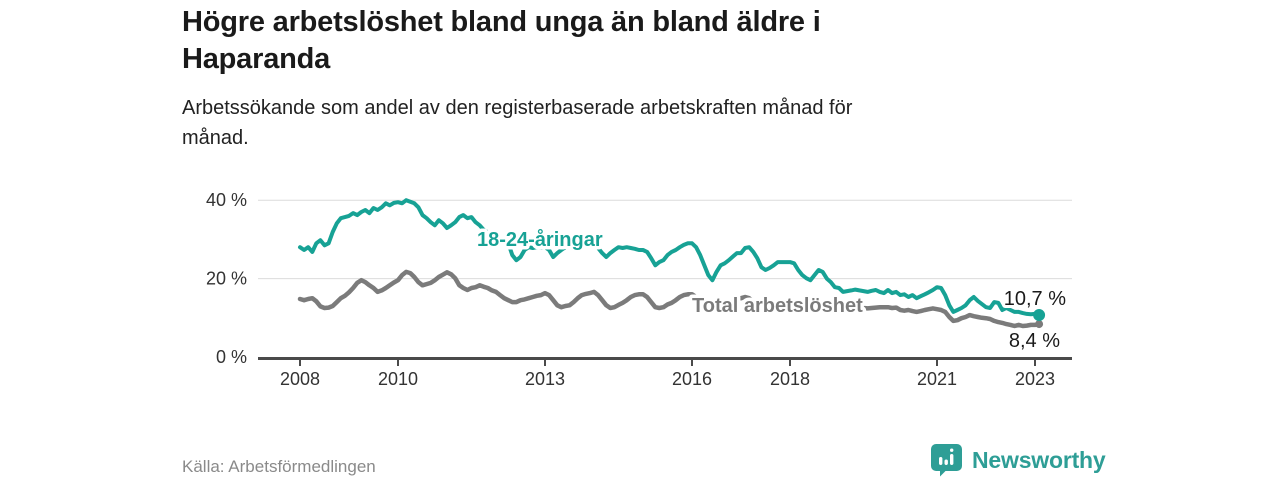  I want to click on series-line-total, so click(669, 299).